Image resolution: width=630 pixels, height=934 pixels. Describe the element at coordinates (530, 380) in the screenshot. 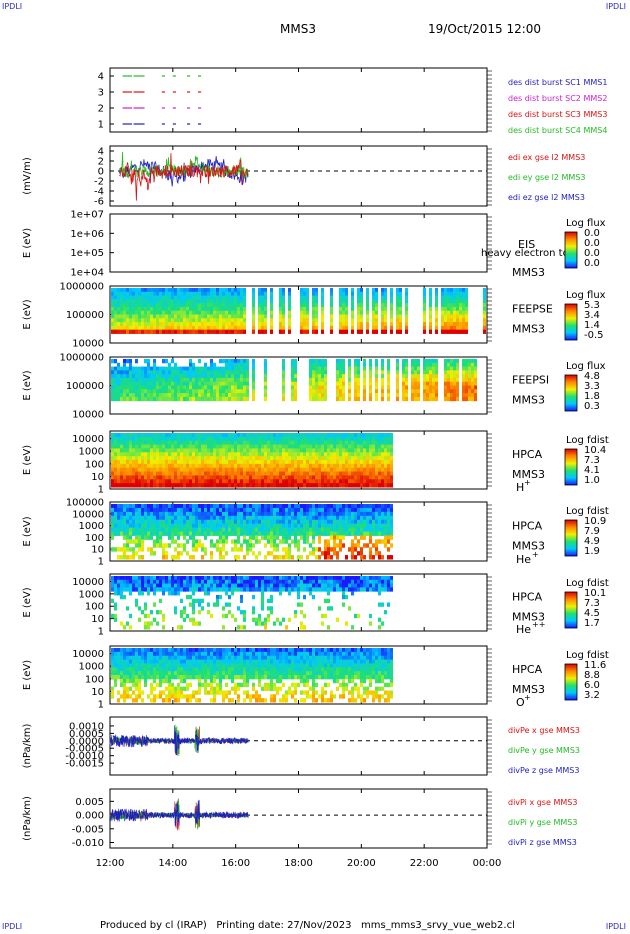

I see `feepsi-instrument-label: FEEPSI` at that location.